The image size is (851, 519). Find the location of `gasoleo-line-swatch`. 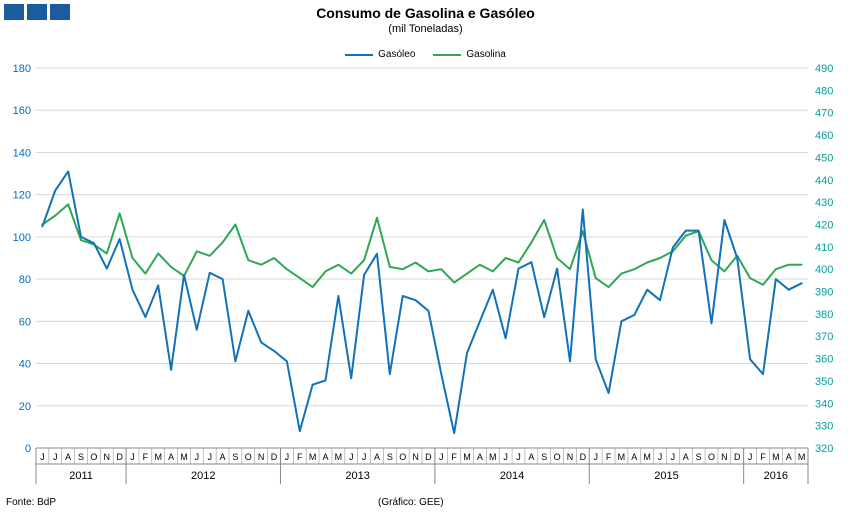

gasoleo-line-swatch is located at coordinates (359, 54).